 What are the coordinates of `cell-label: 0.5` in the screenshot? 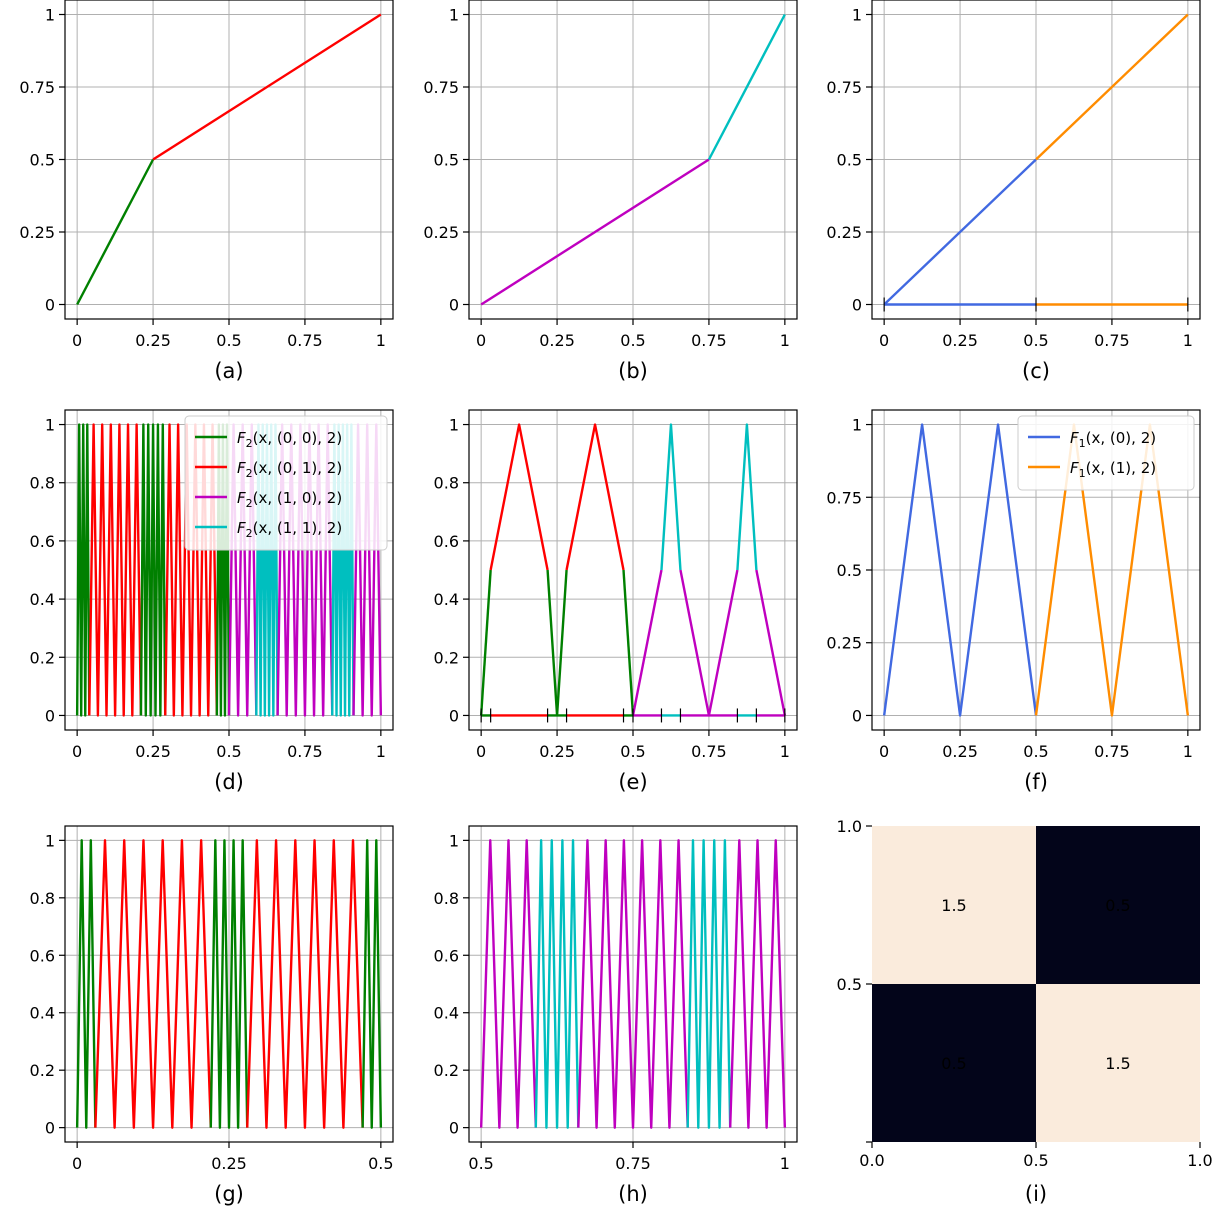 It's located at (1117, 905).